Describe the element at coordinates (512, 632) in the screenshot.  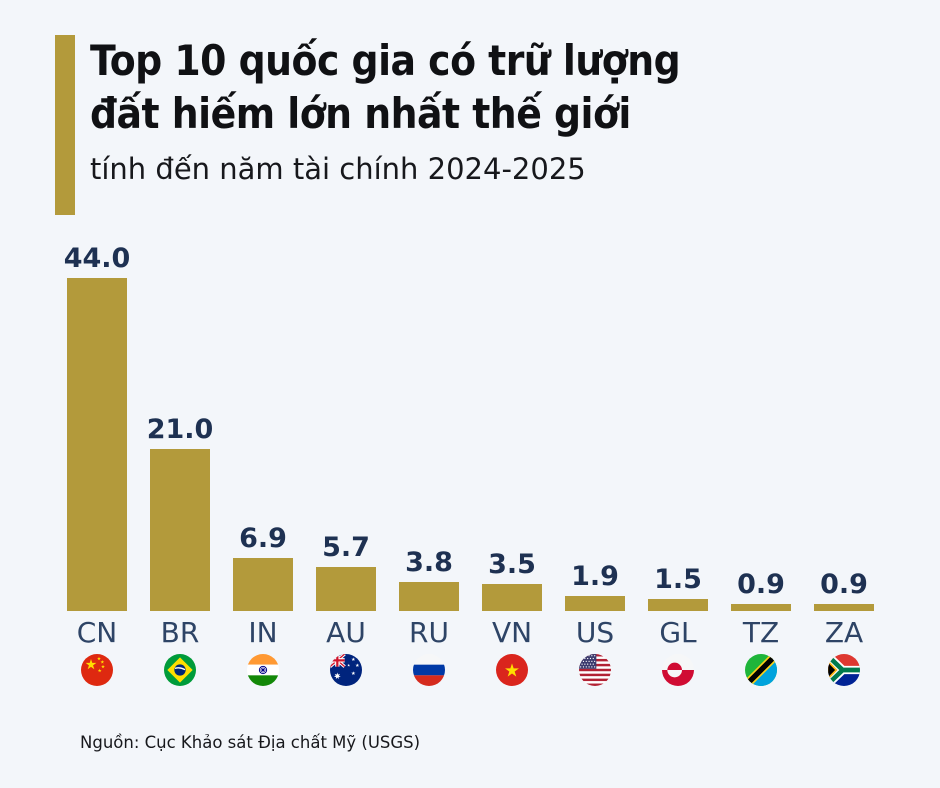
I see `country-label: VN` at that location.